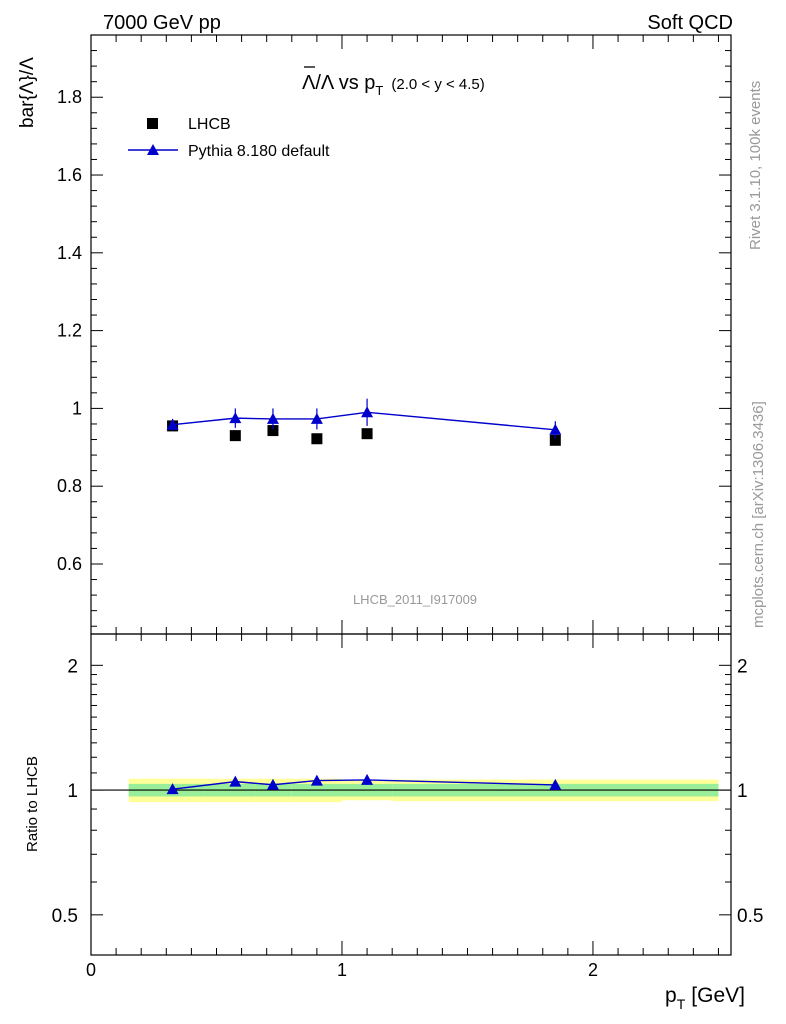 This screenshot has width=786, height=1024. Describe the element at coordinates (593, 970) in the screenshot. I see `x-tick-label: 2` at that location.